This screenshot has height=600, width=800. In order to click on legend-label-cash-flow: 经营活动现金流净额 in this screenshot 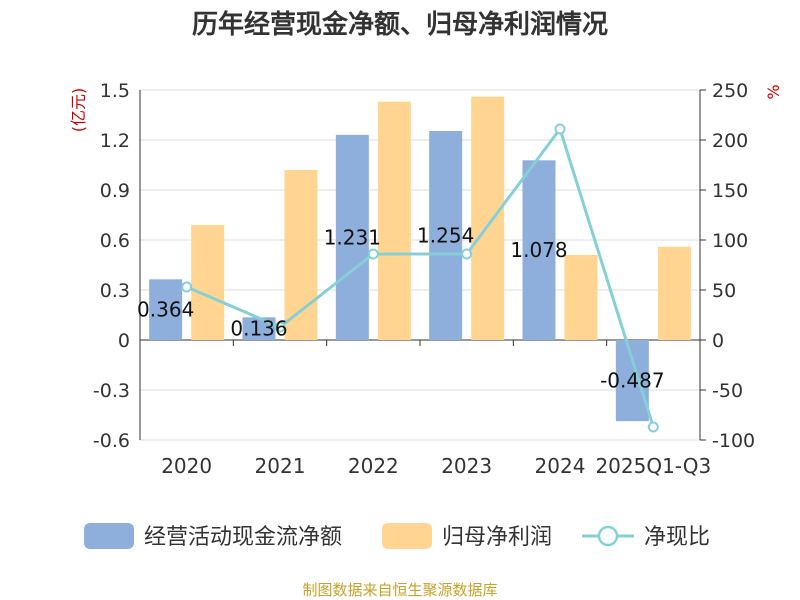, I will do `click(243, 537)`.